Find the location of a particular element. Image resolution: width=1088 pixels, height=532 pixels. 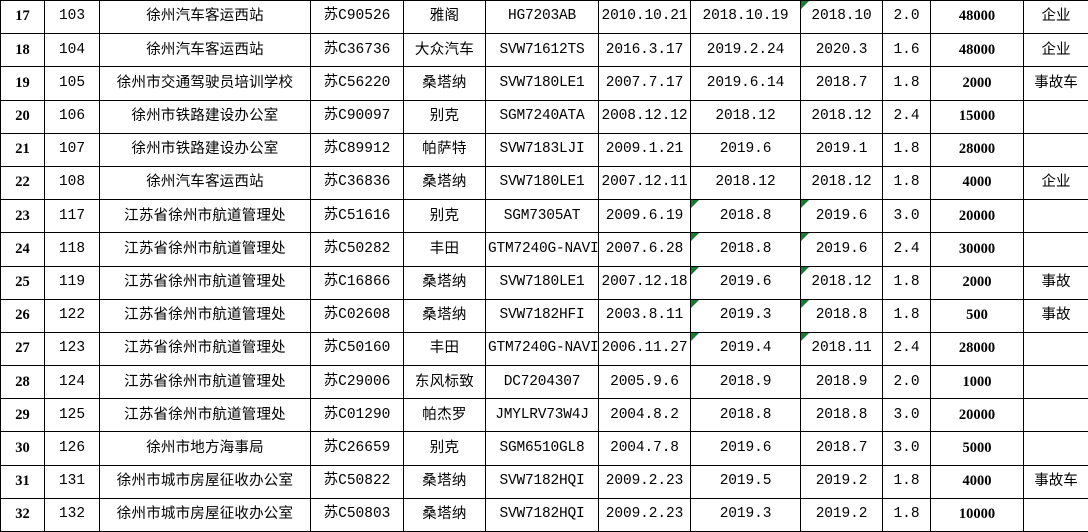

cell-vehicle-model: SGM7305AT is located at coordinates (542, 216).